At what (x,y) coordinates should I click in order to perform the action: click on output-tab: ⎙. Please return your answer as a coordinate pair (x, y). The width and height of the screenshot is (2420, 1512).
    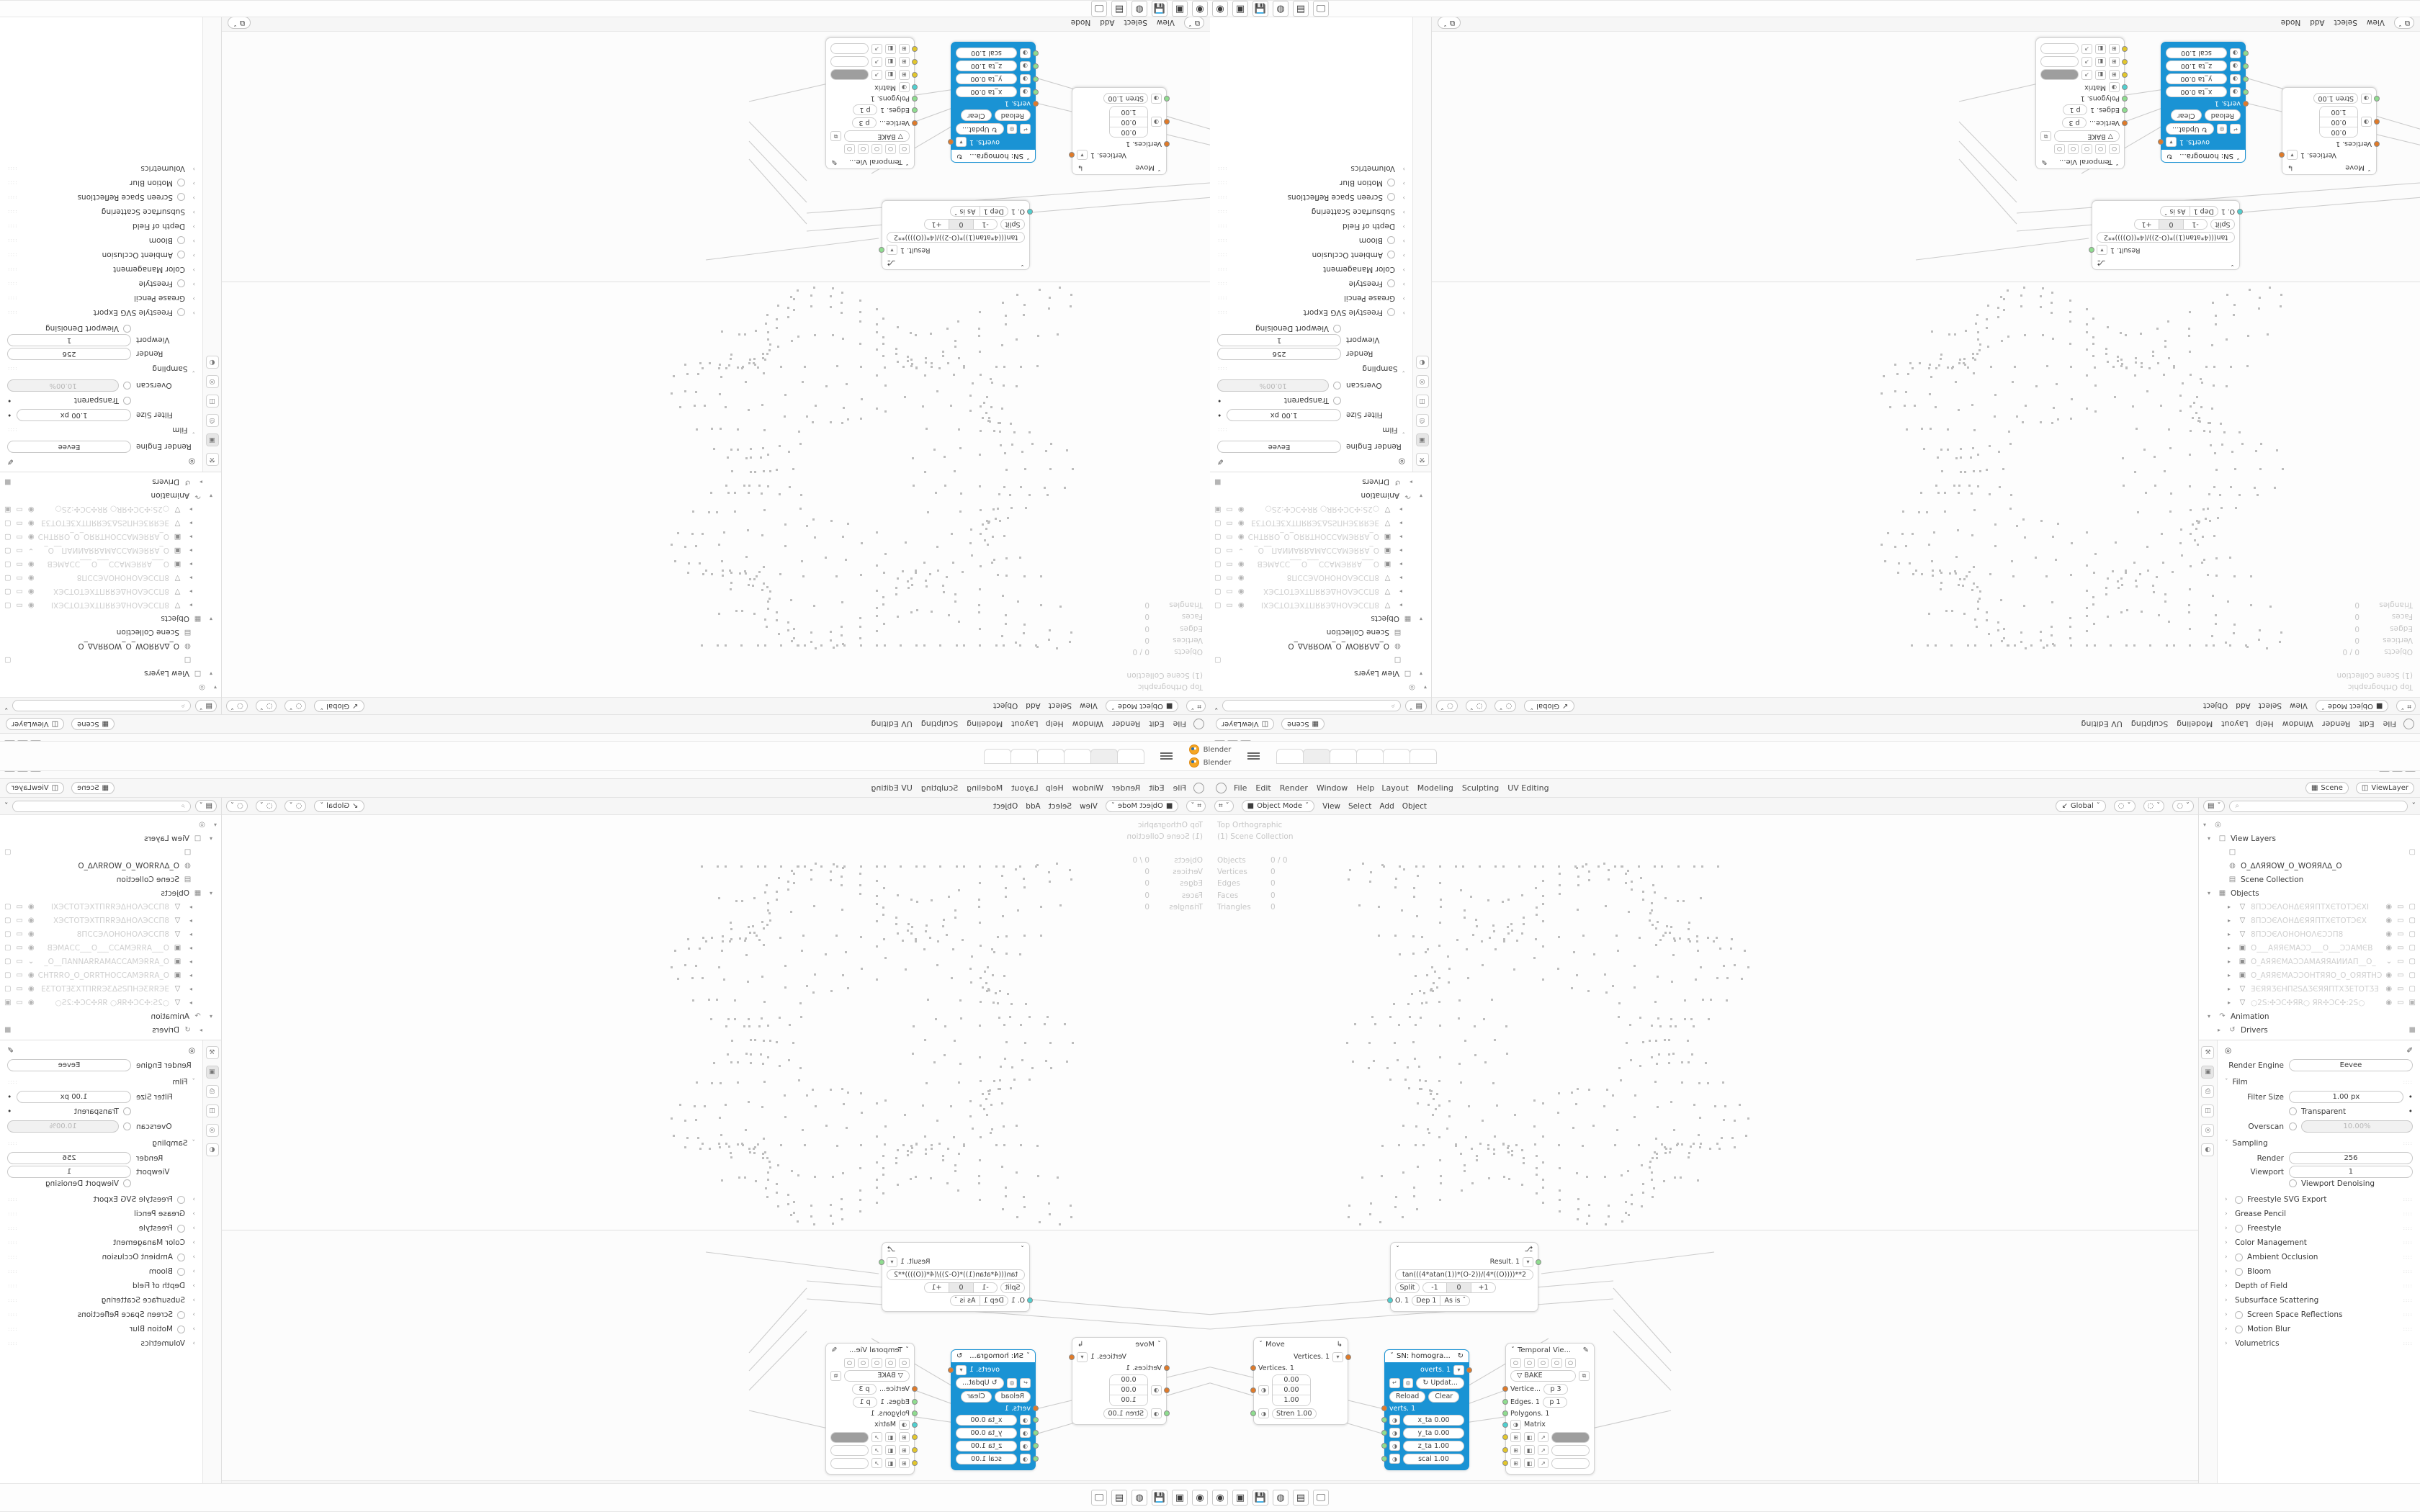
    Looking at the image, I should click on (1422, 420).